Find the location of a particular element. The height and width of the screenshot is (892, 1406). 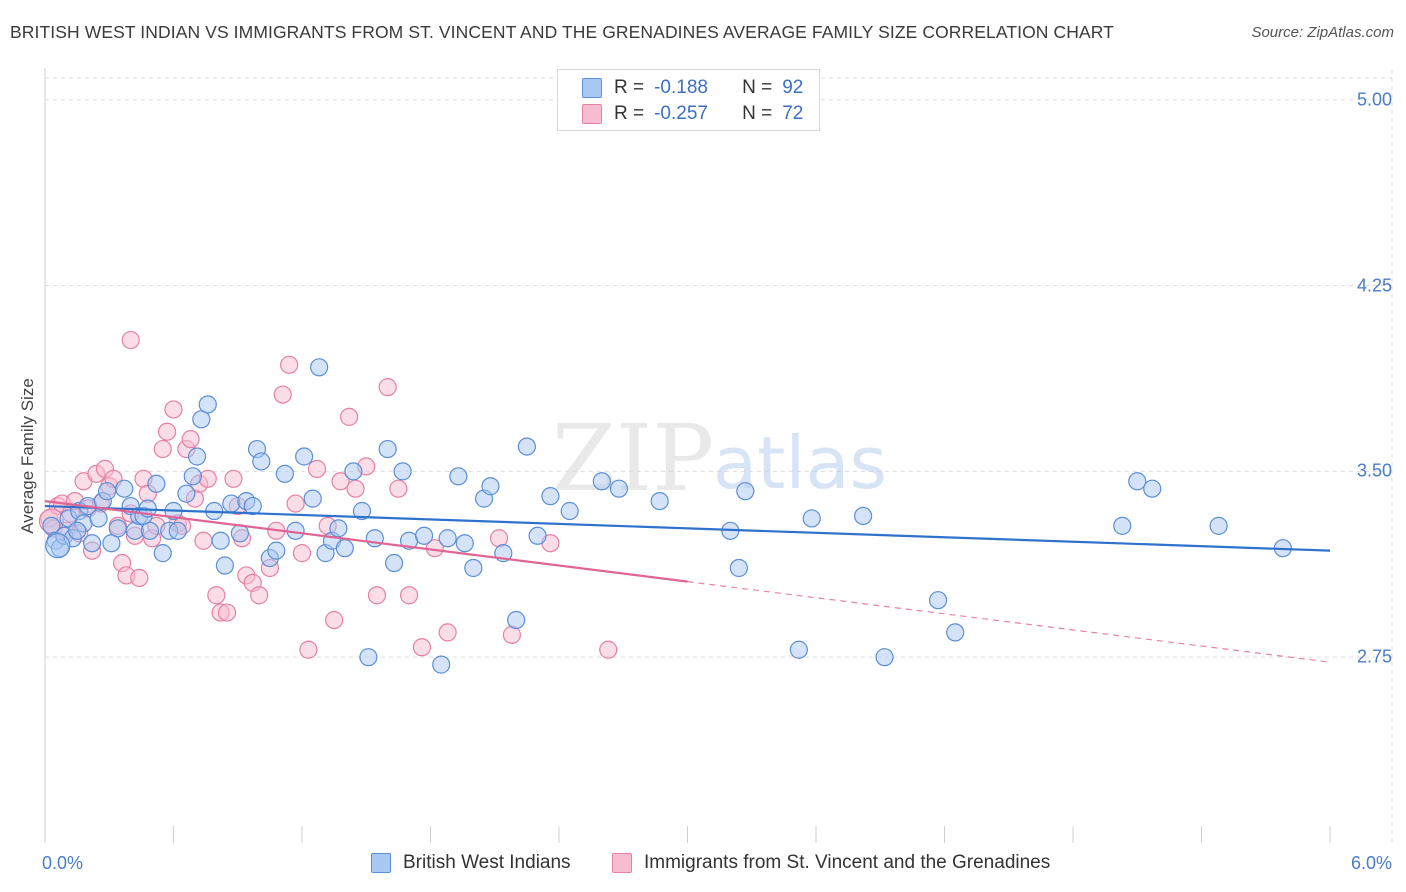

r-value: -0.257 is located at coordinates (681, 113).